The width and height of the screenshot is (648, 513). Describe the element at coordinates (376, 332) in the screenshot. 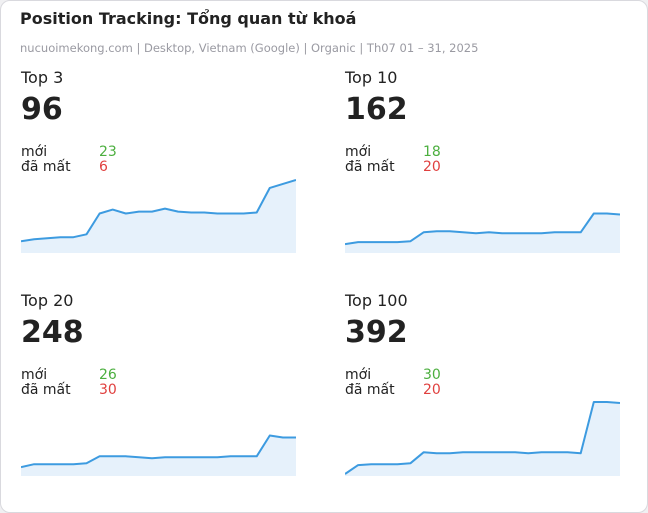

I see `panel-value: 392` at that location.